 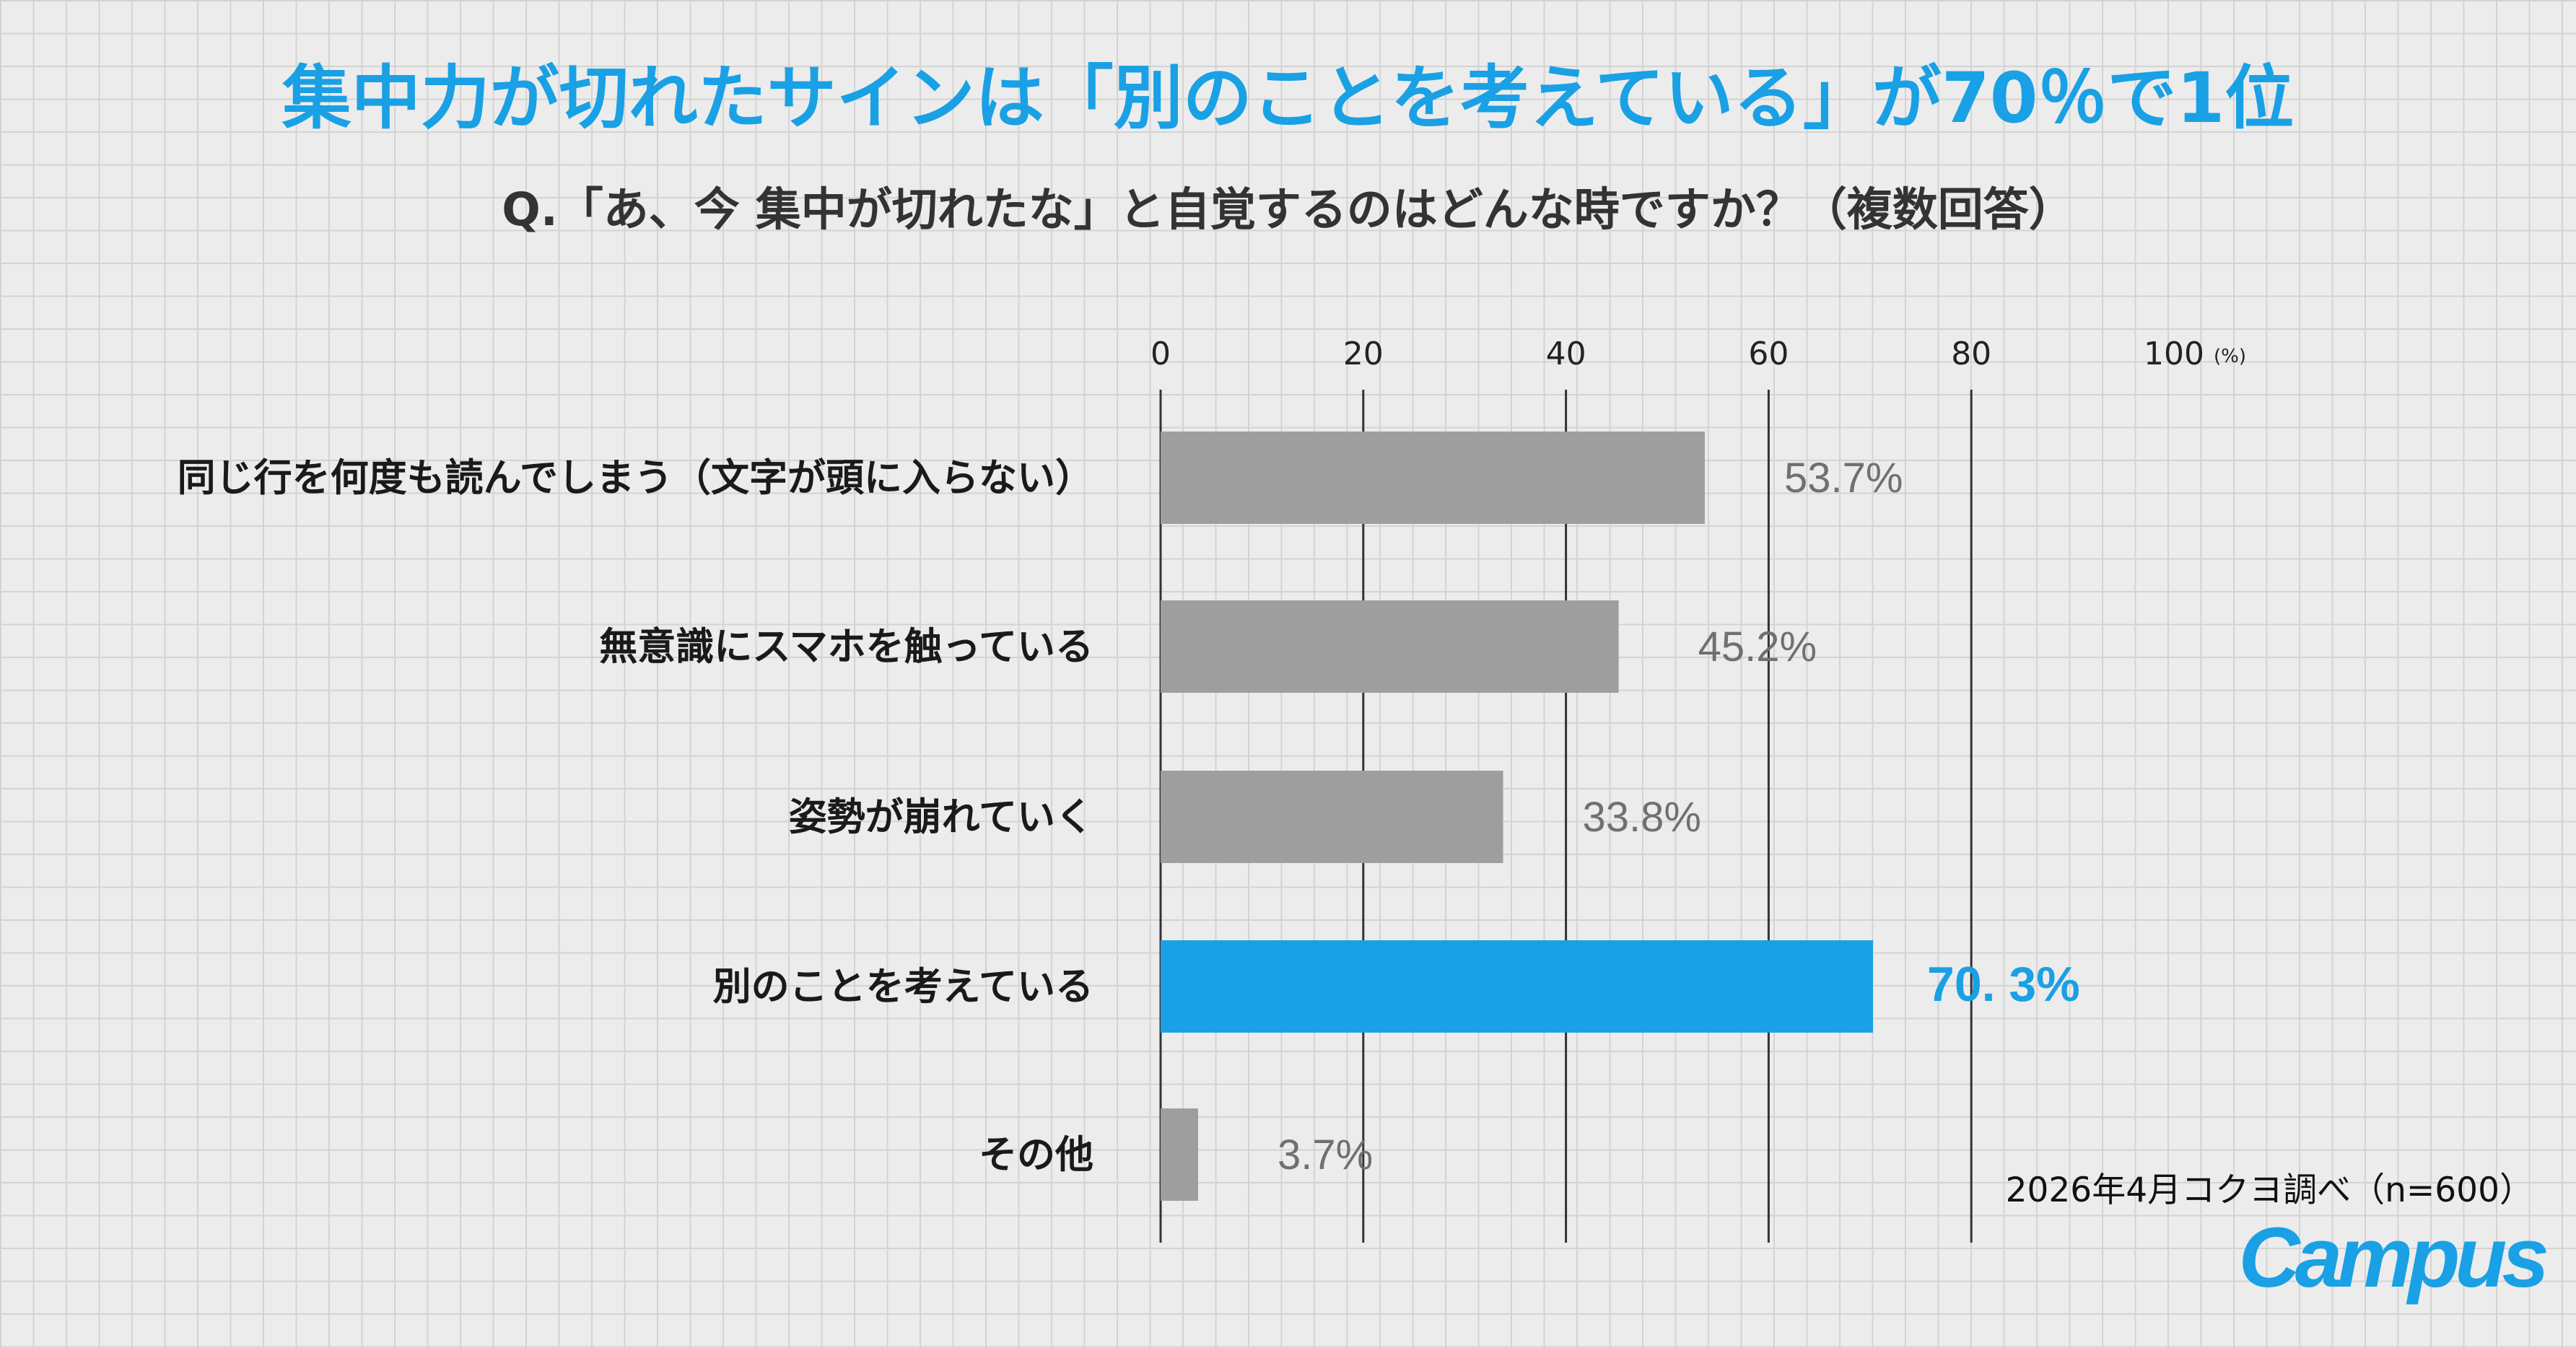 What do you see at coordinates (1325, 1155) in the screenshot?
I see `value-label: 3.7%` at bounding box center [1325, 1155].